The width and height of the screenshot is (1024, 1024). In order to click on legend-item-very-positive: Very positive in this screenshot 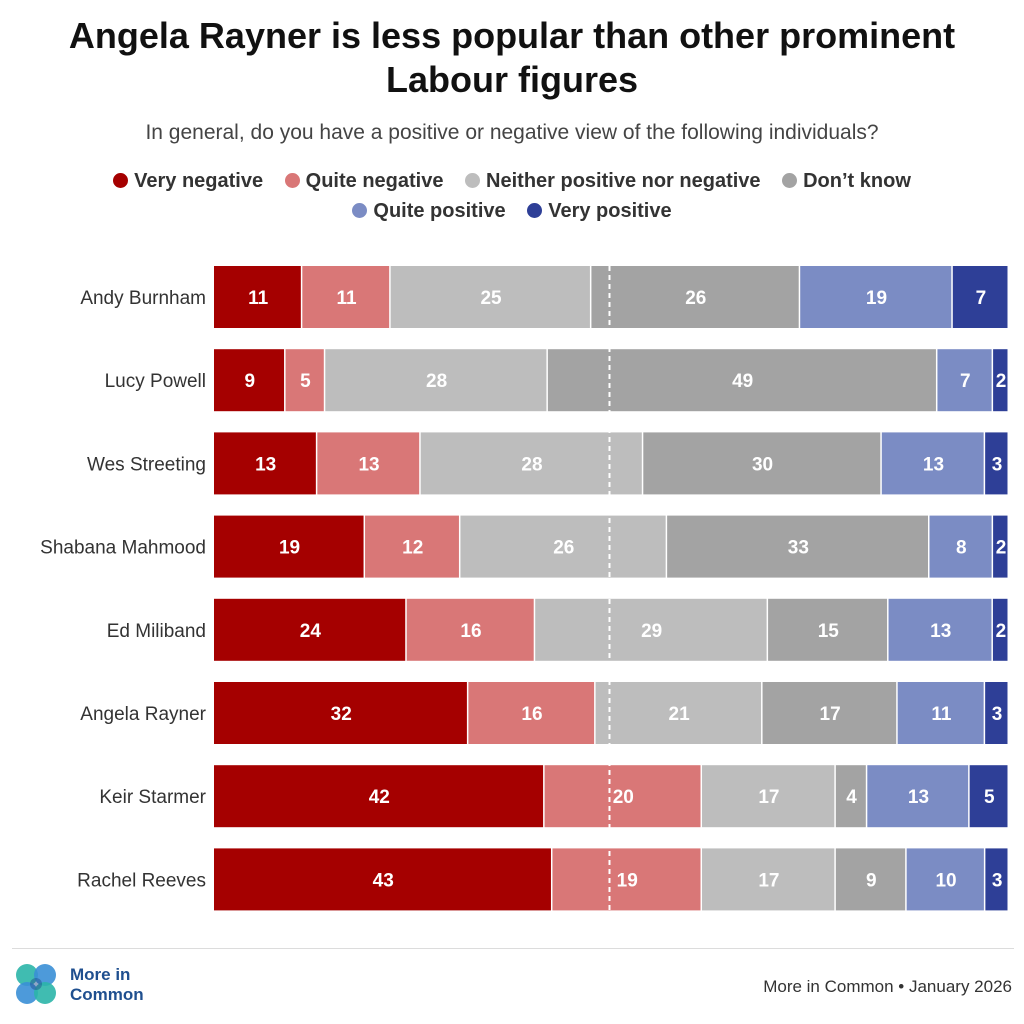, I will do `click(599, 211)`.